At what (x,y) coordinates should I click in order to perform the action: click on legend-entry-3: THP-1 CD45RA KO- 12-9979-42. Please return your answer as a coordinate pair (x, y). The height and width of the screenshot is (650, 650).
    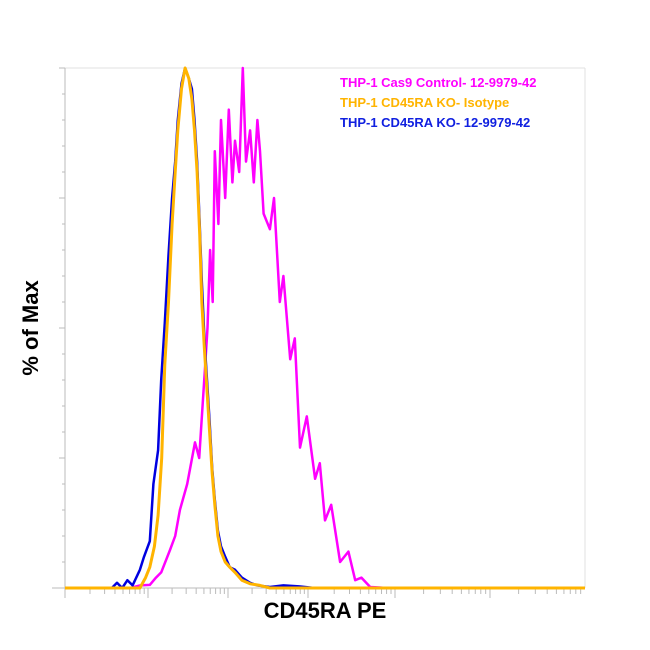
    Looking at the image, I should click on (435, 122).